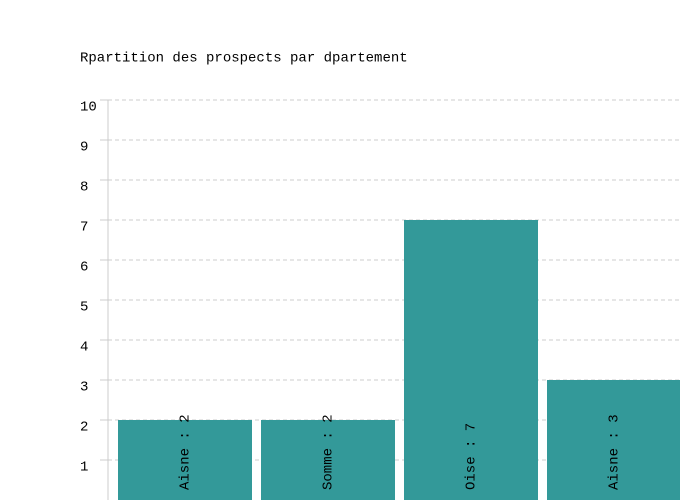 The image size is (680, 500). What do you see at coordinates (84, 388) in the screenshot?
I see `y-tick-label: 3` at bounding box center [84, 388].